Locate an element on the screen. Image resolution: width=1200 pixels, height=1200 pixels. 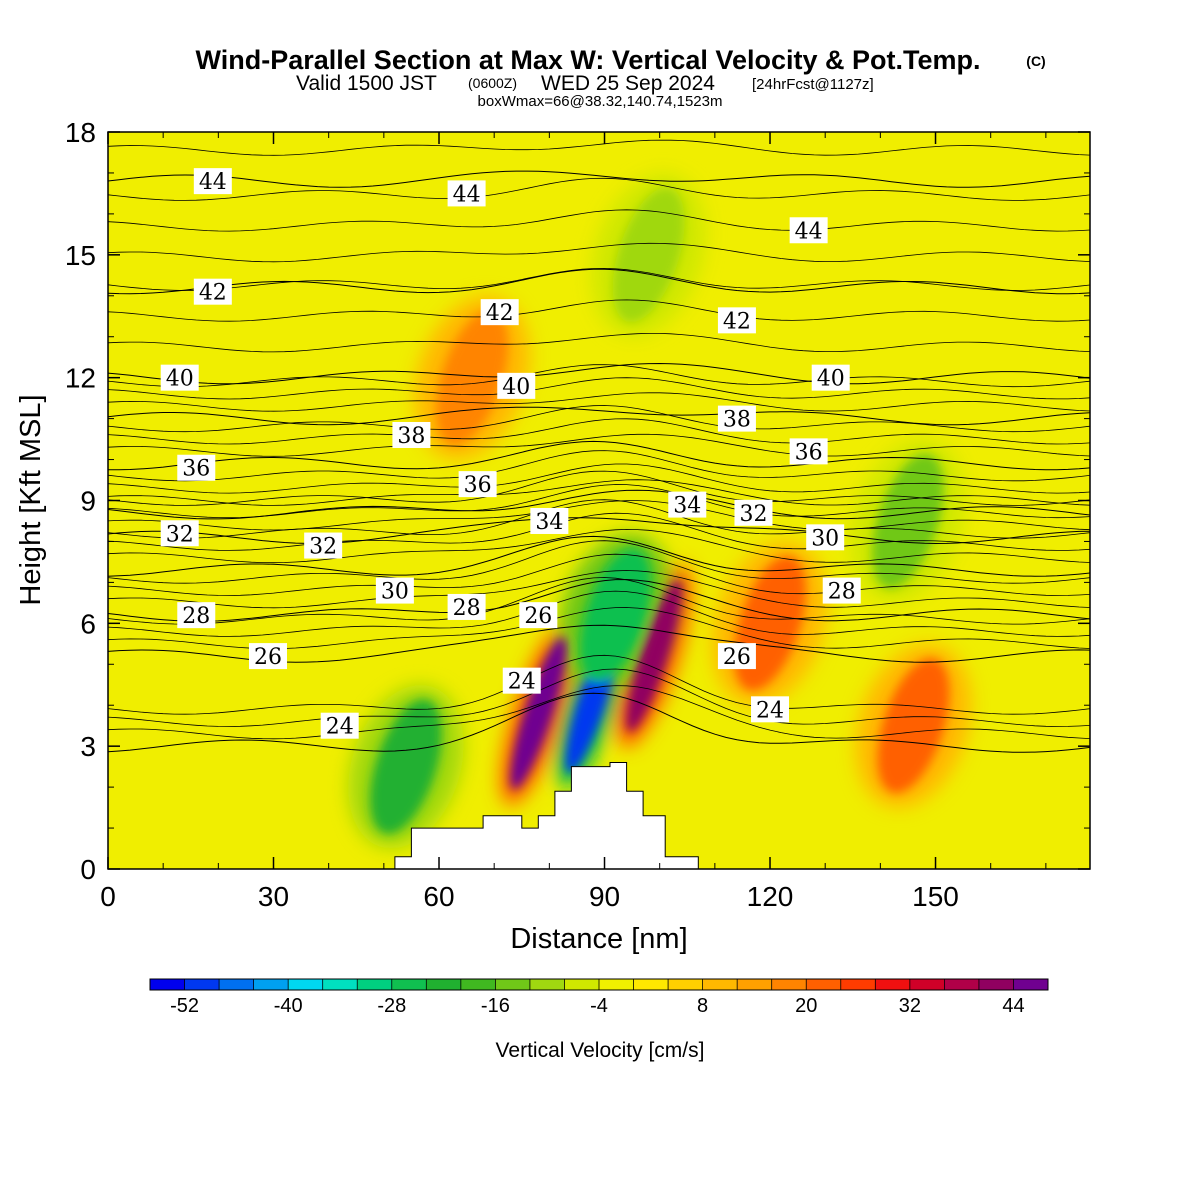
x-tick-label: 30 is located at coordinates (273, 896).